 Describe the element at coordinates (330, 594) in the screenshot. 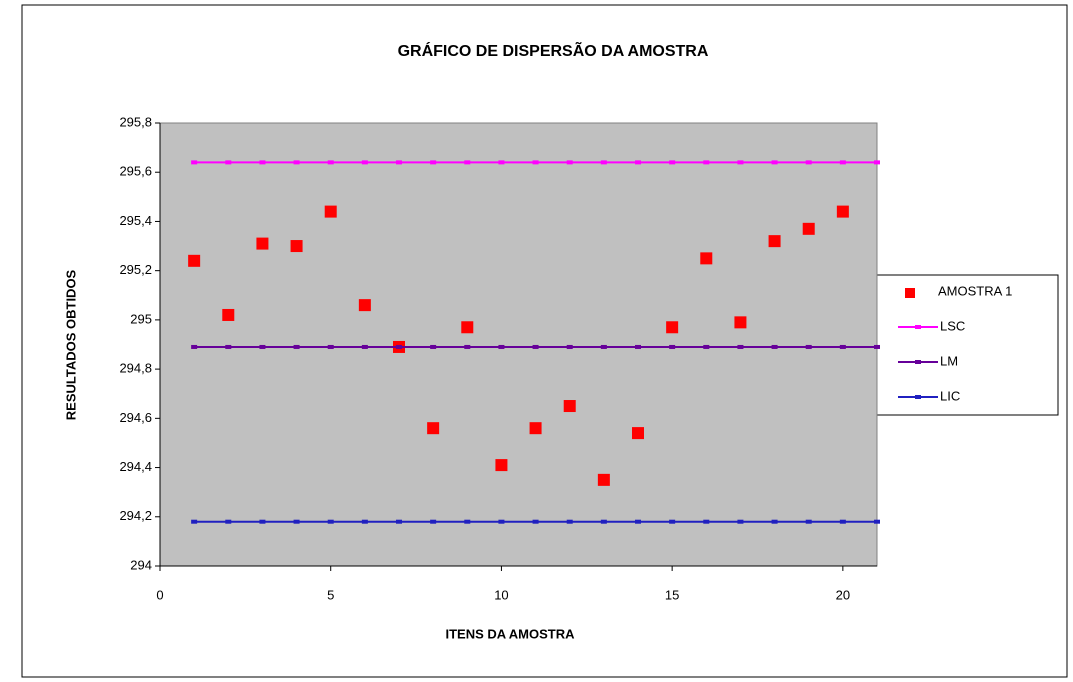

I see `x-tick-label: 5` at that location.